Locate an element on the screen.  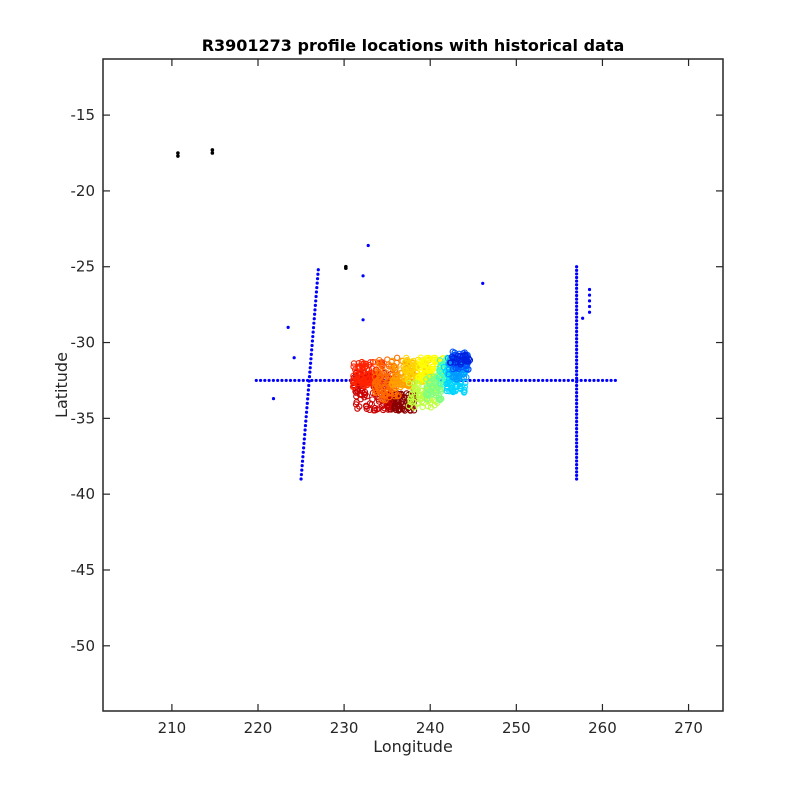
x-axis-label: Longitude is located at coordinates (413, 746).